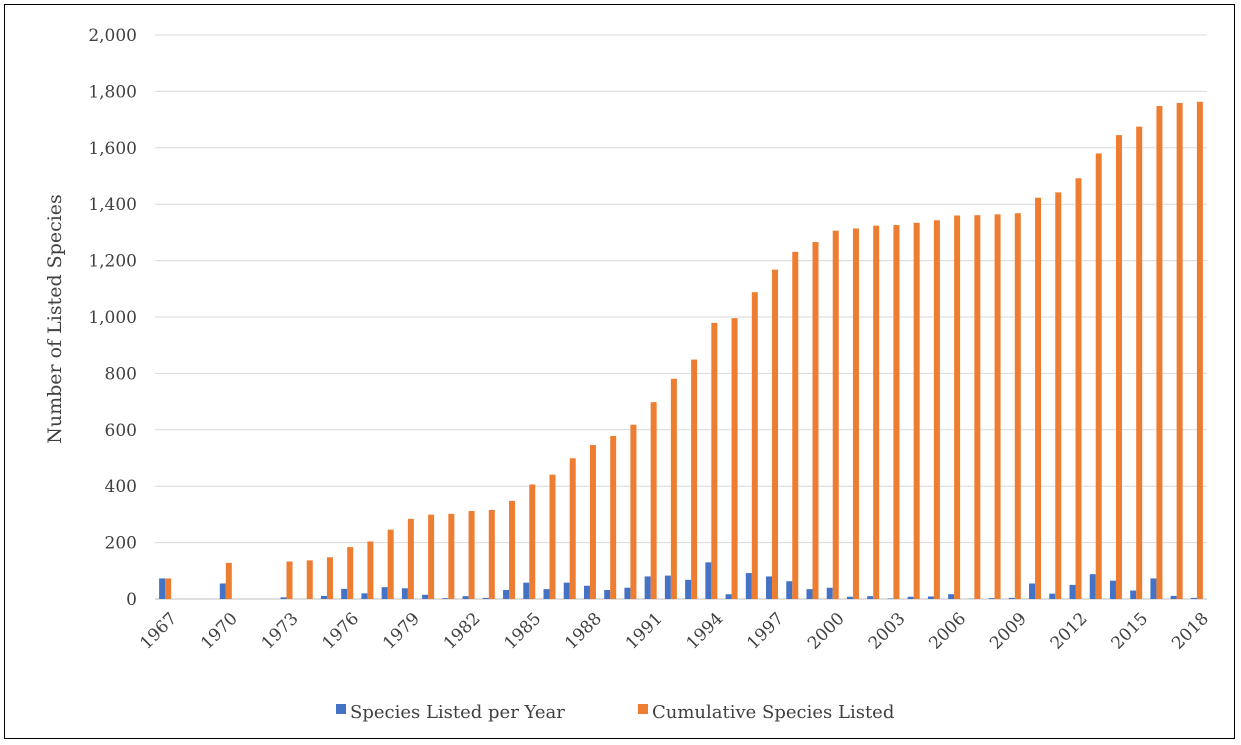 This screenshot has width=1241, height=745. I want to click on x-tick-label: 1991, so click(644, 631).